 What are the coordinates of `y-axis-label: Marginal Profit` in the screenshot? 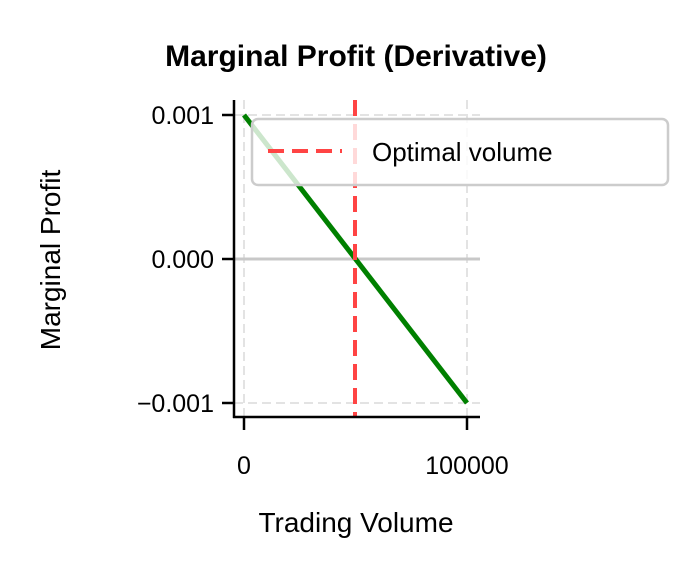 It's located at (50, 260).